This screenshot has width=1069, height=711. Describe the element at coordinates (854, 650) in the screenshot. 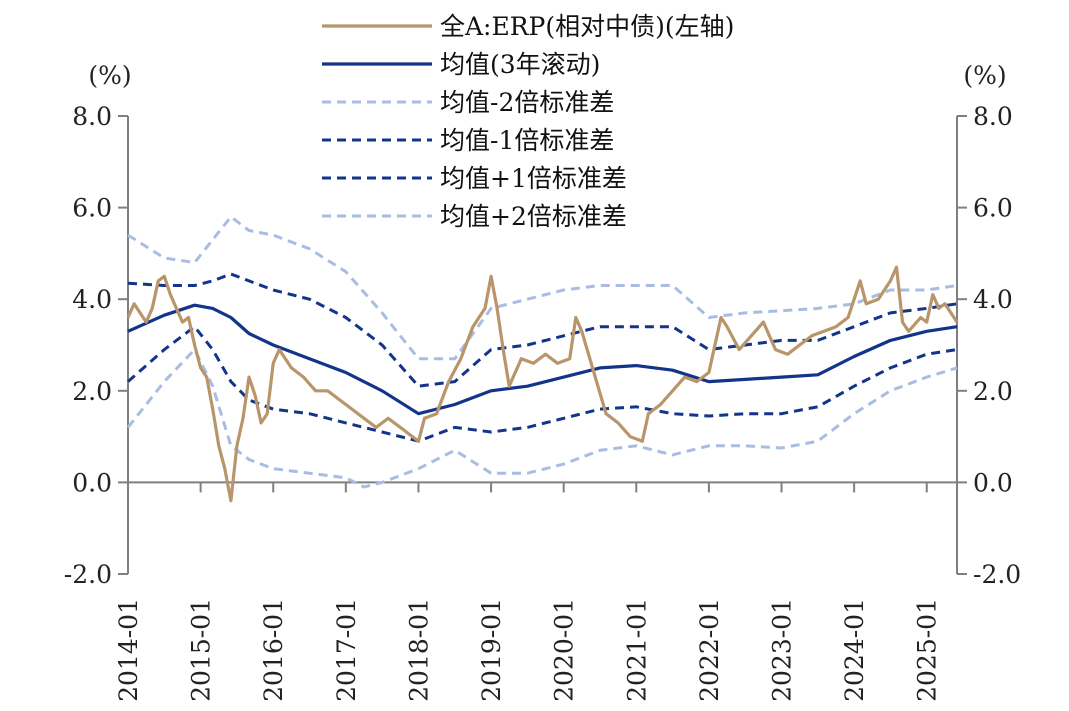

I see `x-tick-label: 2024-01` at that location.